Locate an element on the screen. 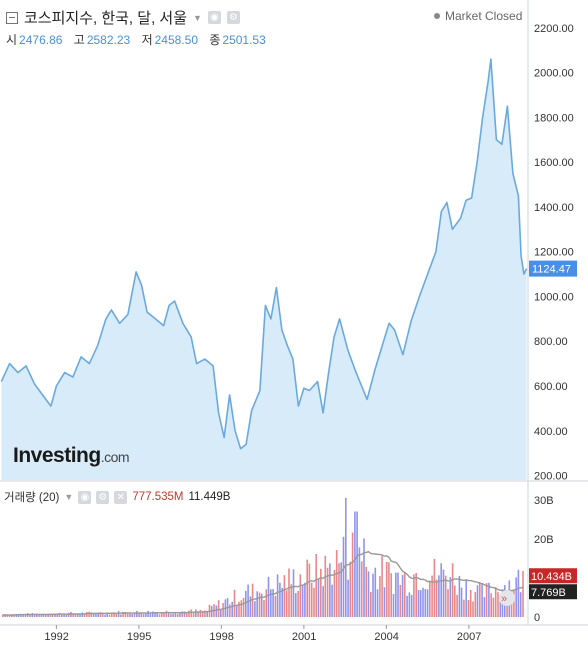 This screenshot has width=588, height=648. logo-suffix: .com is located at coordinates (115, 457).